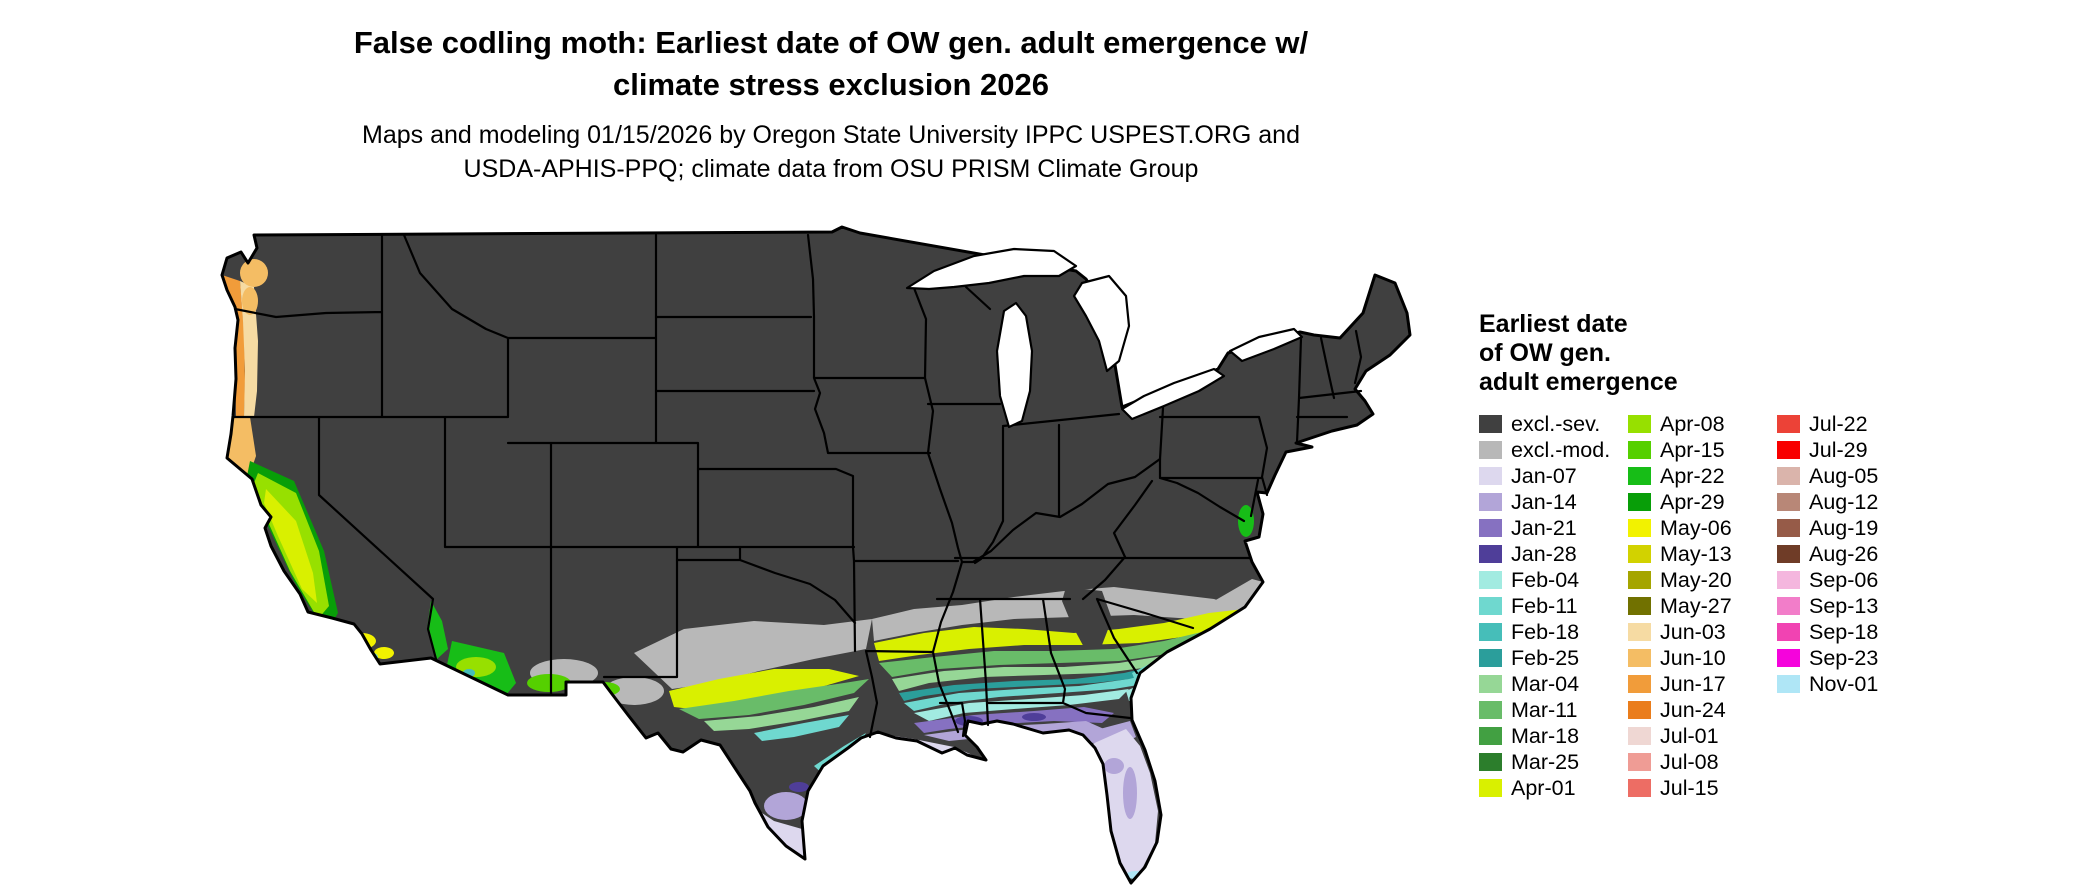 This screenshot has width=2100, height=892. I want to click on legend-entry: Jun-03, so click(1695, 632).